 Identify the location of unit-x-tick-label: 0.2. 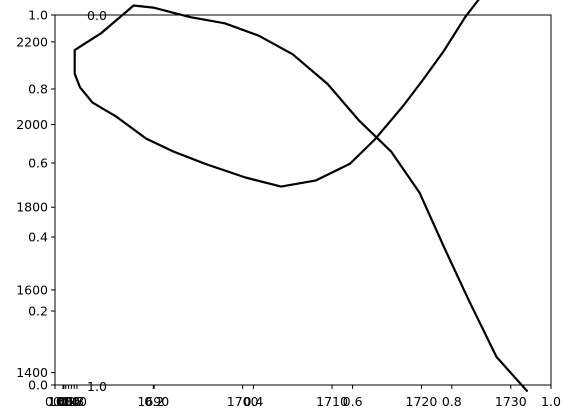
(154, 401).